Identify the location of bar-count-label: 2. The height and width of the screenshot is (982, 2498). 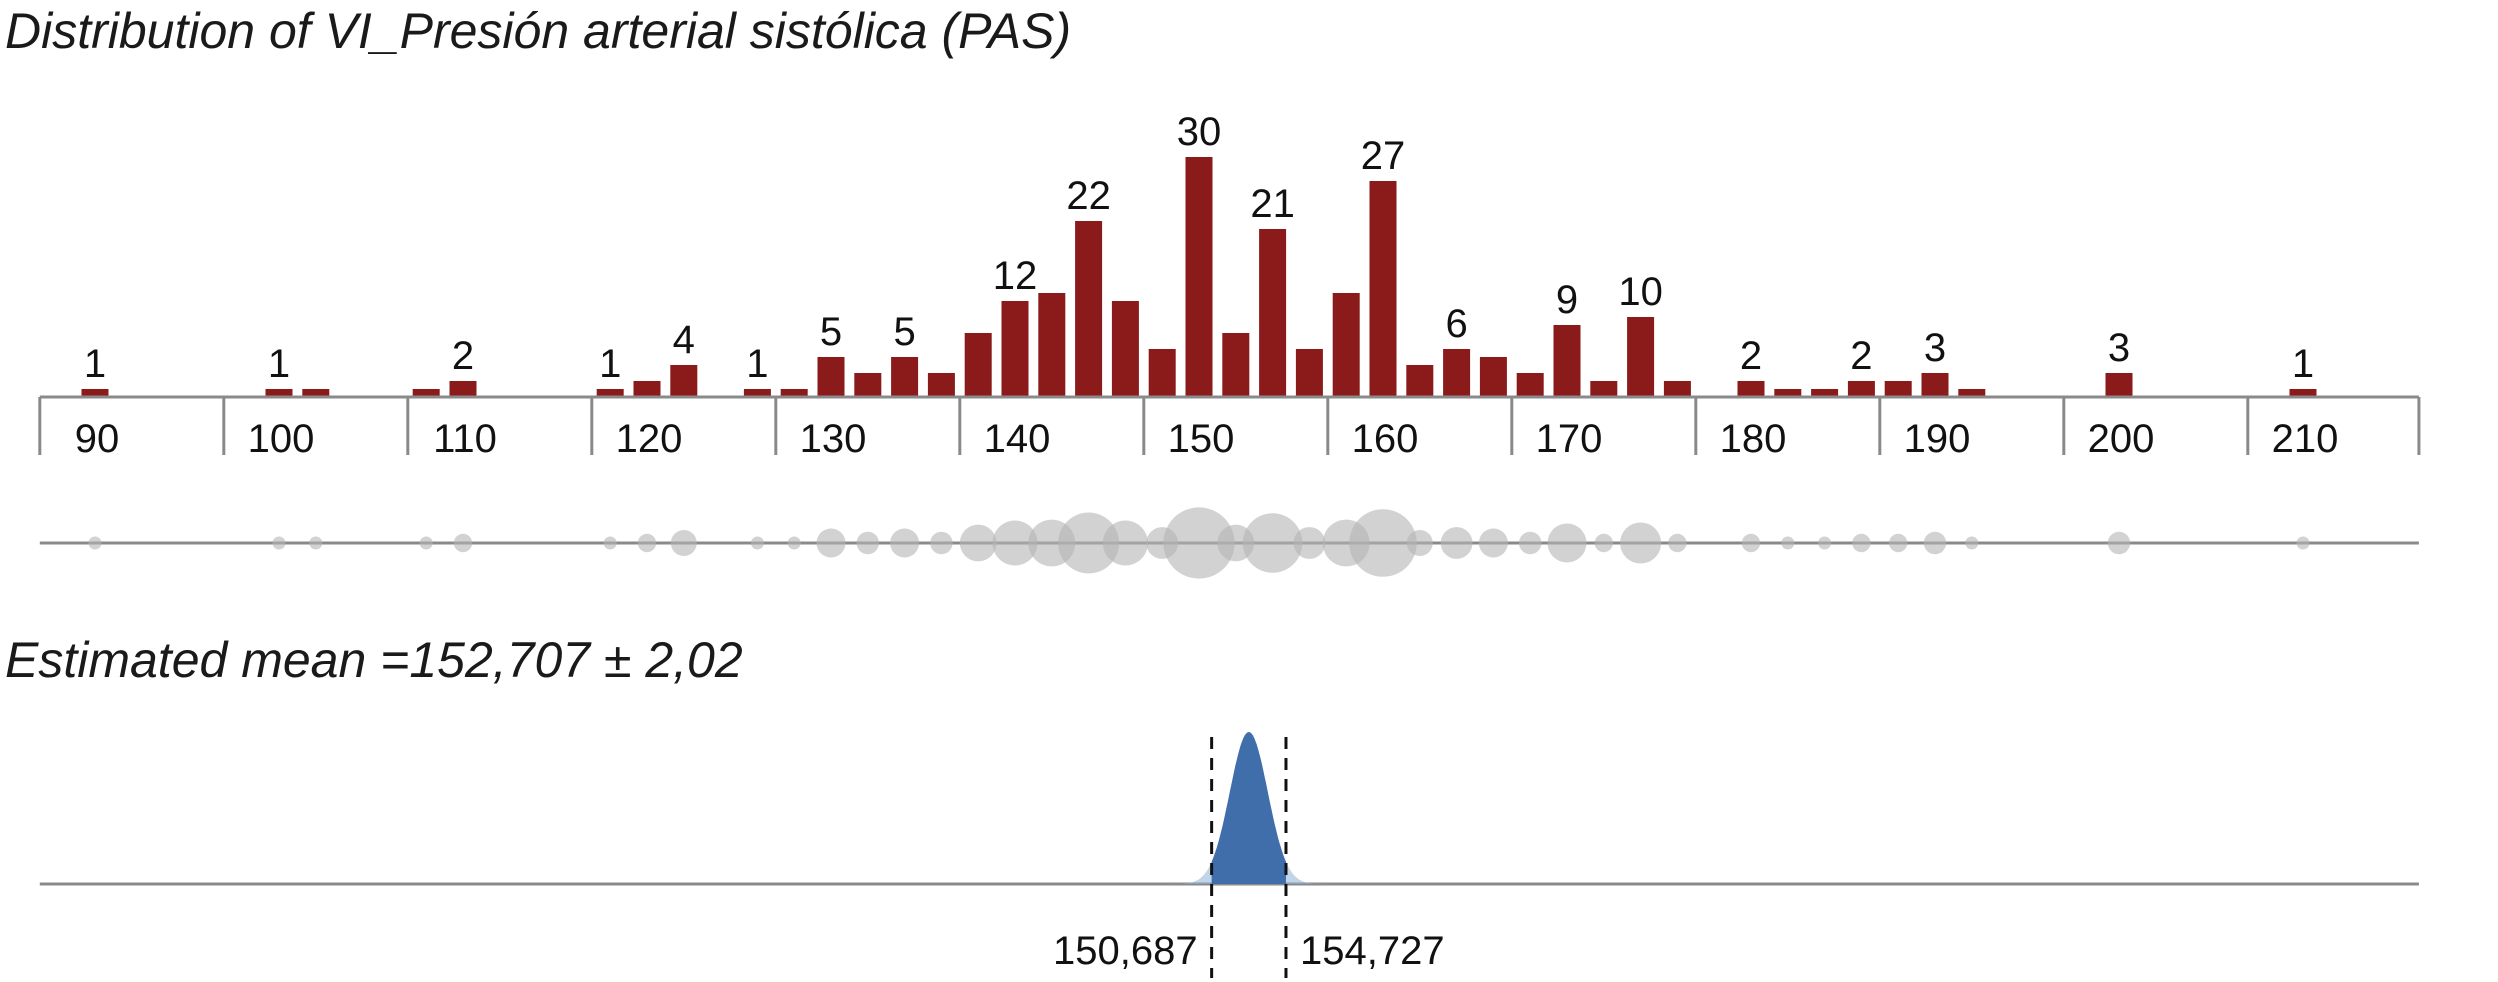
(1751, 356).